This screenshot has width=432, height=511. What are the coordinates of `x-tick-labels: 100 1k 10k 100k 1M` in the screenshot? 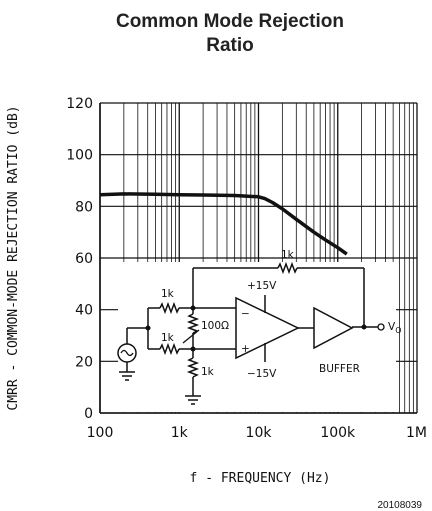 It's located at (257, 433).